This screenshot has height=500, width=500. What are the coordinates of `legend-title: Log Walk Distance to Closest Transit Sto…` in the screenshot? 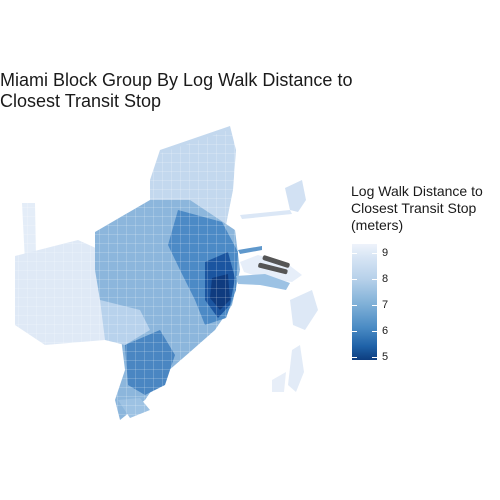 It's located at (417, 208).